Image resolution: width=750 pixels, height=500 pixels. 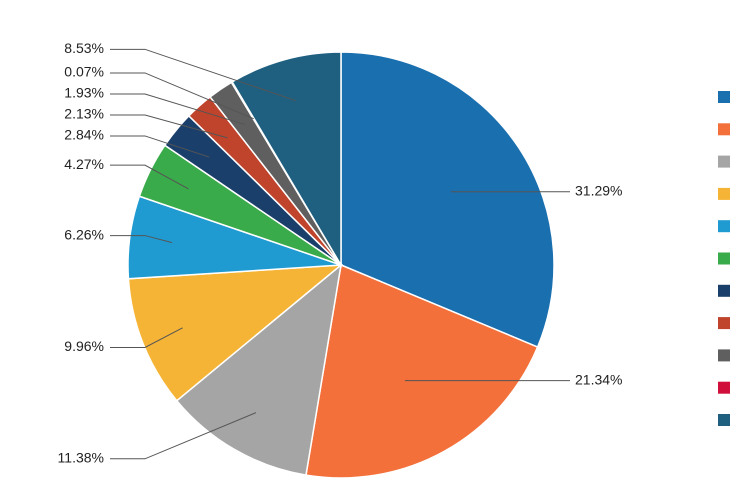 What do you see at coordinates (84, 234) in the screenshot?
I see `value-label: 6.26%` at bounding box center [84, 234].